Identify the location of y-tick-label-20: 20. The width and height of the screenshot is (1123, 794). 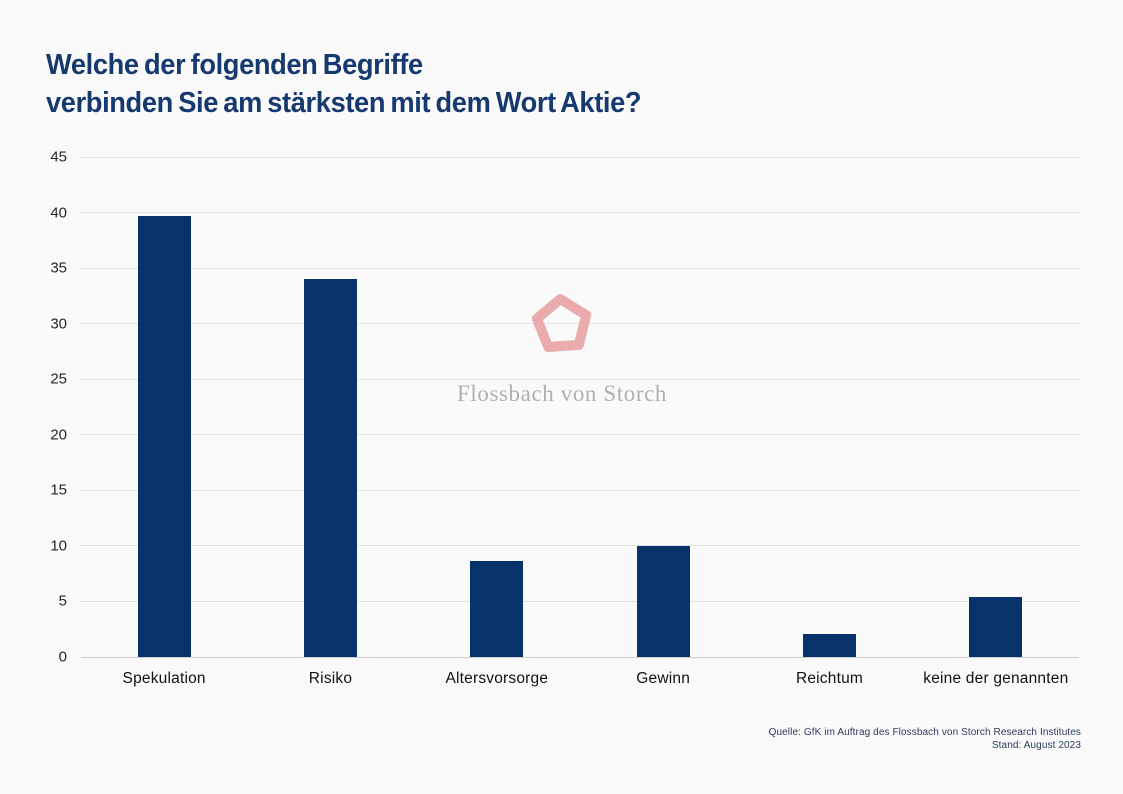
(58, 435).